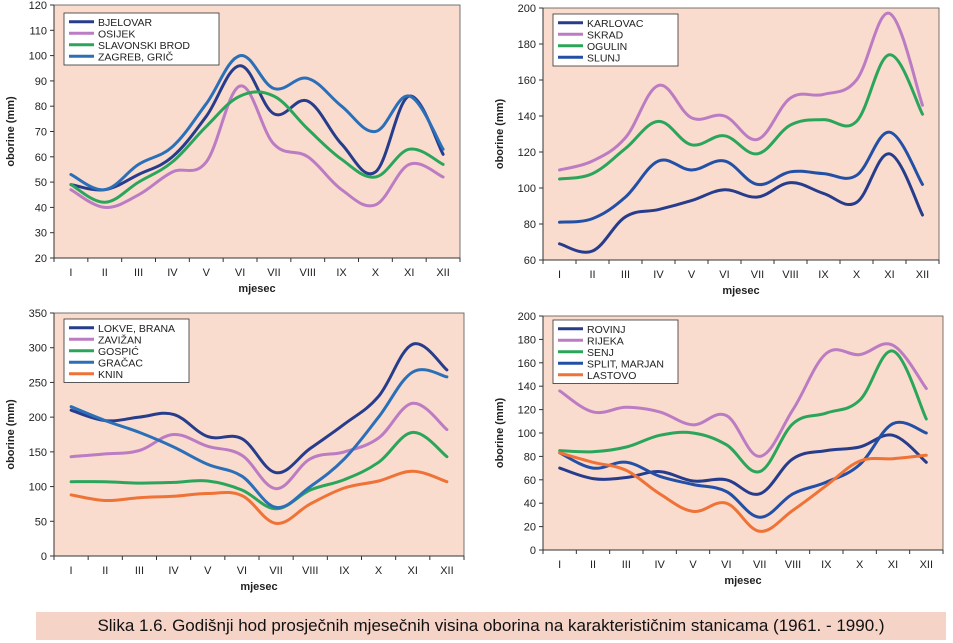  Describe the element at coordinates (605, 35) in the screenshot. I see `legend-label: SKRAD` at that location.